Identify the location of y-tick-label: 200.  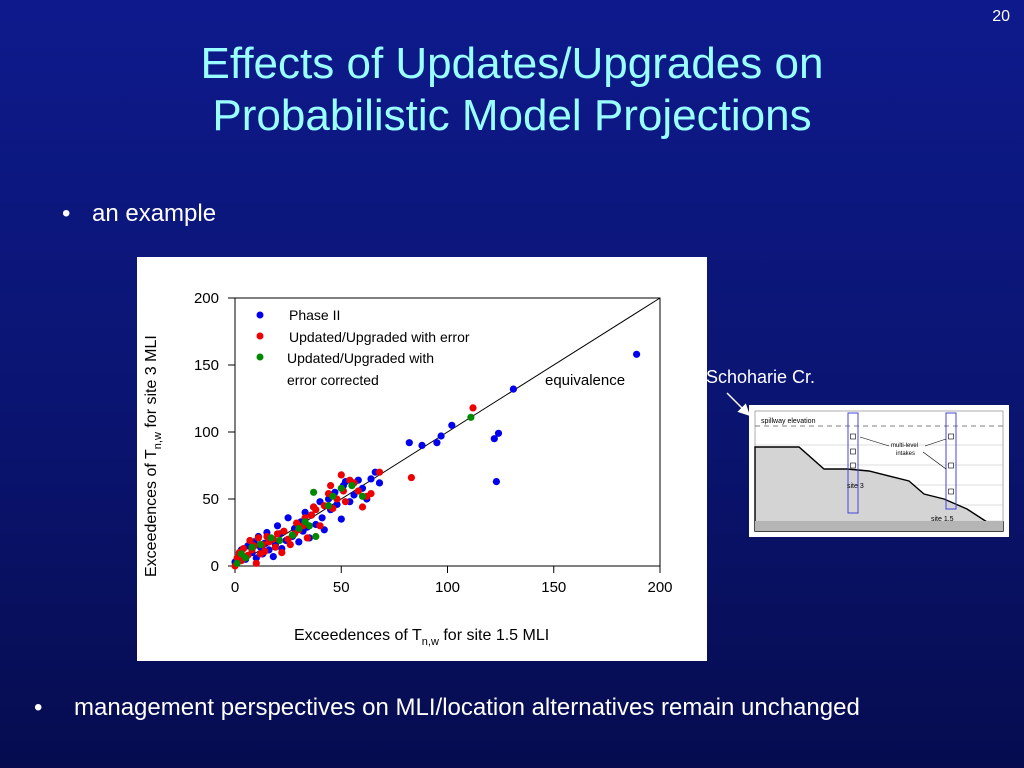
(206, 298).